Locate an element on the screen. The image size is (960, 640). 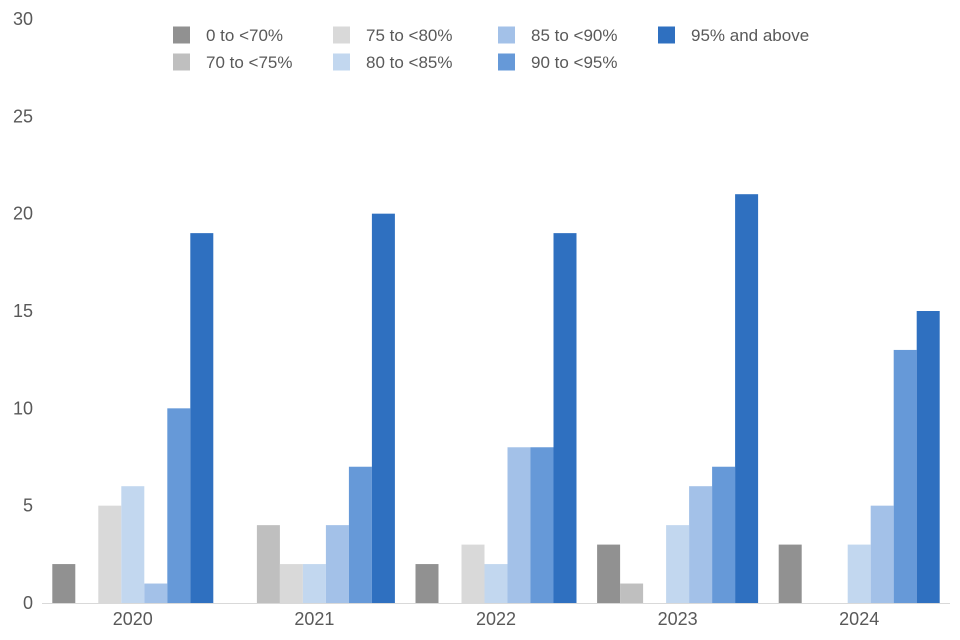
legend-label: 75 to <80% is located at coordinates (409, 35).